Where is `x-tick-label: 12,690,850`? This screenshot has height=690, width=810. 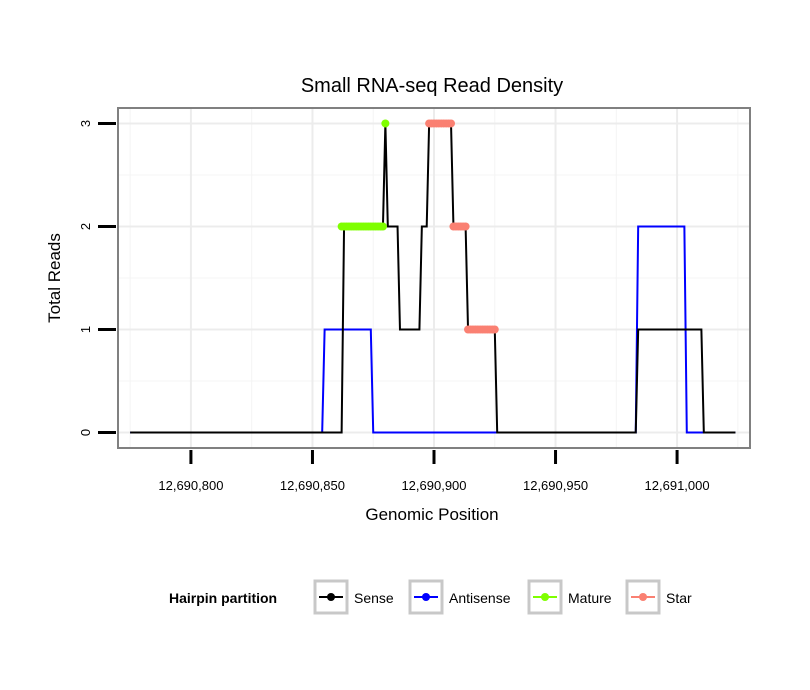 x-tick-label: 12,690,850 is located at coordinates (312, 485).